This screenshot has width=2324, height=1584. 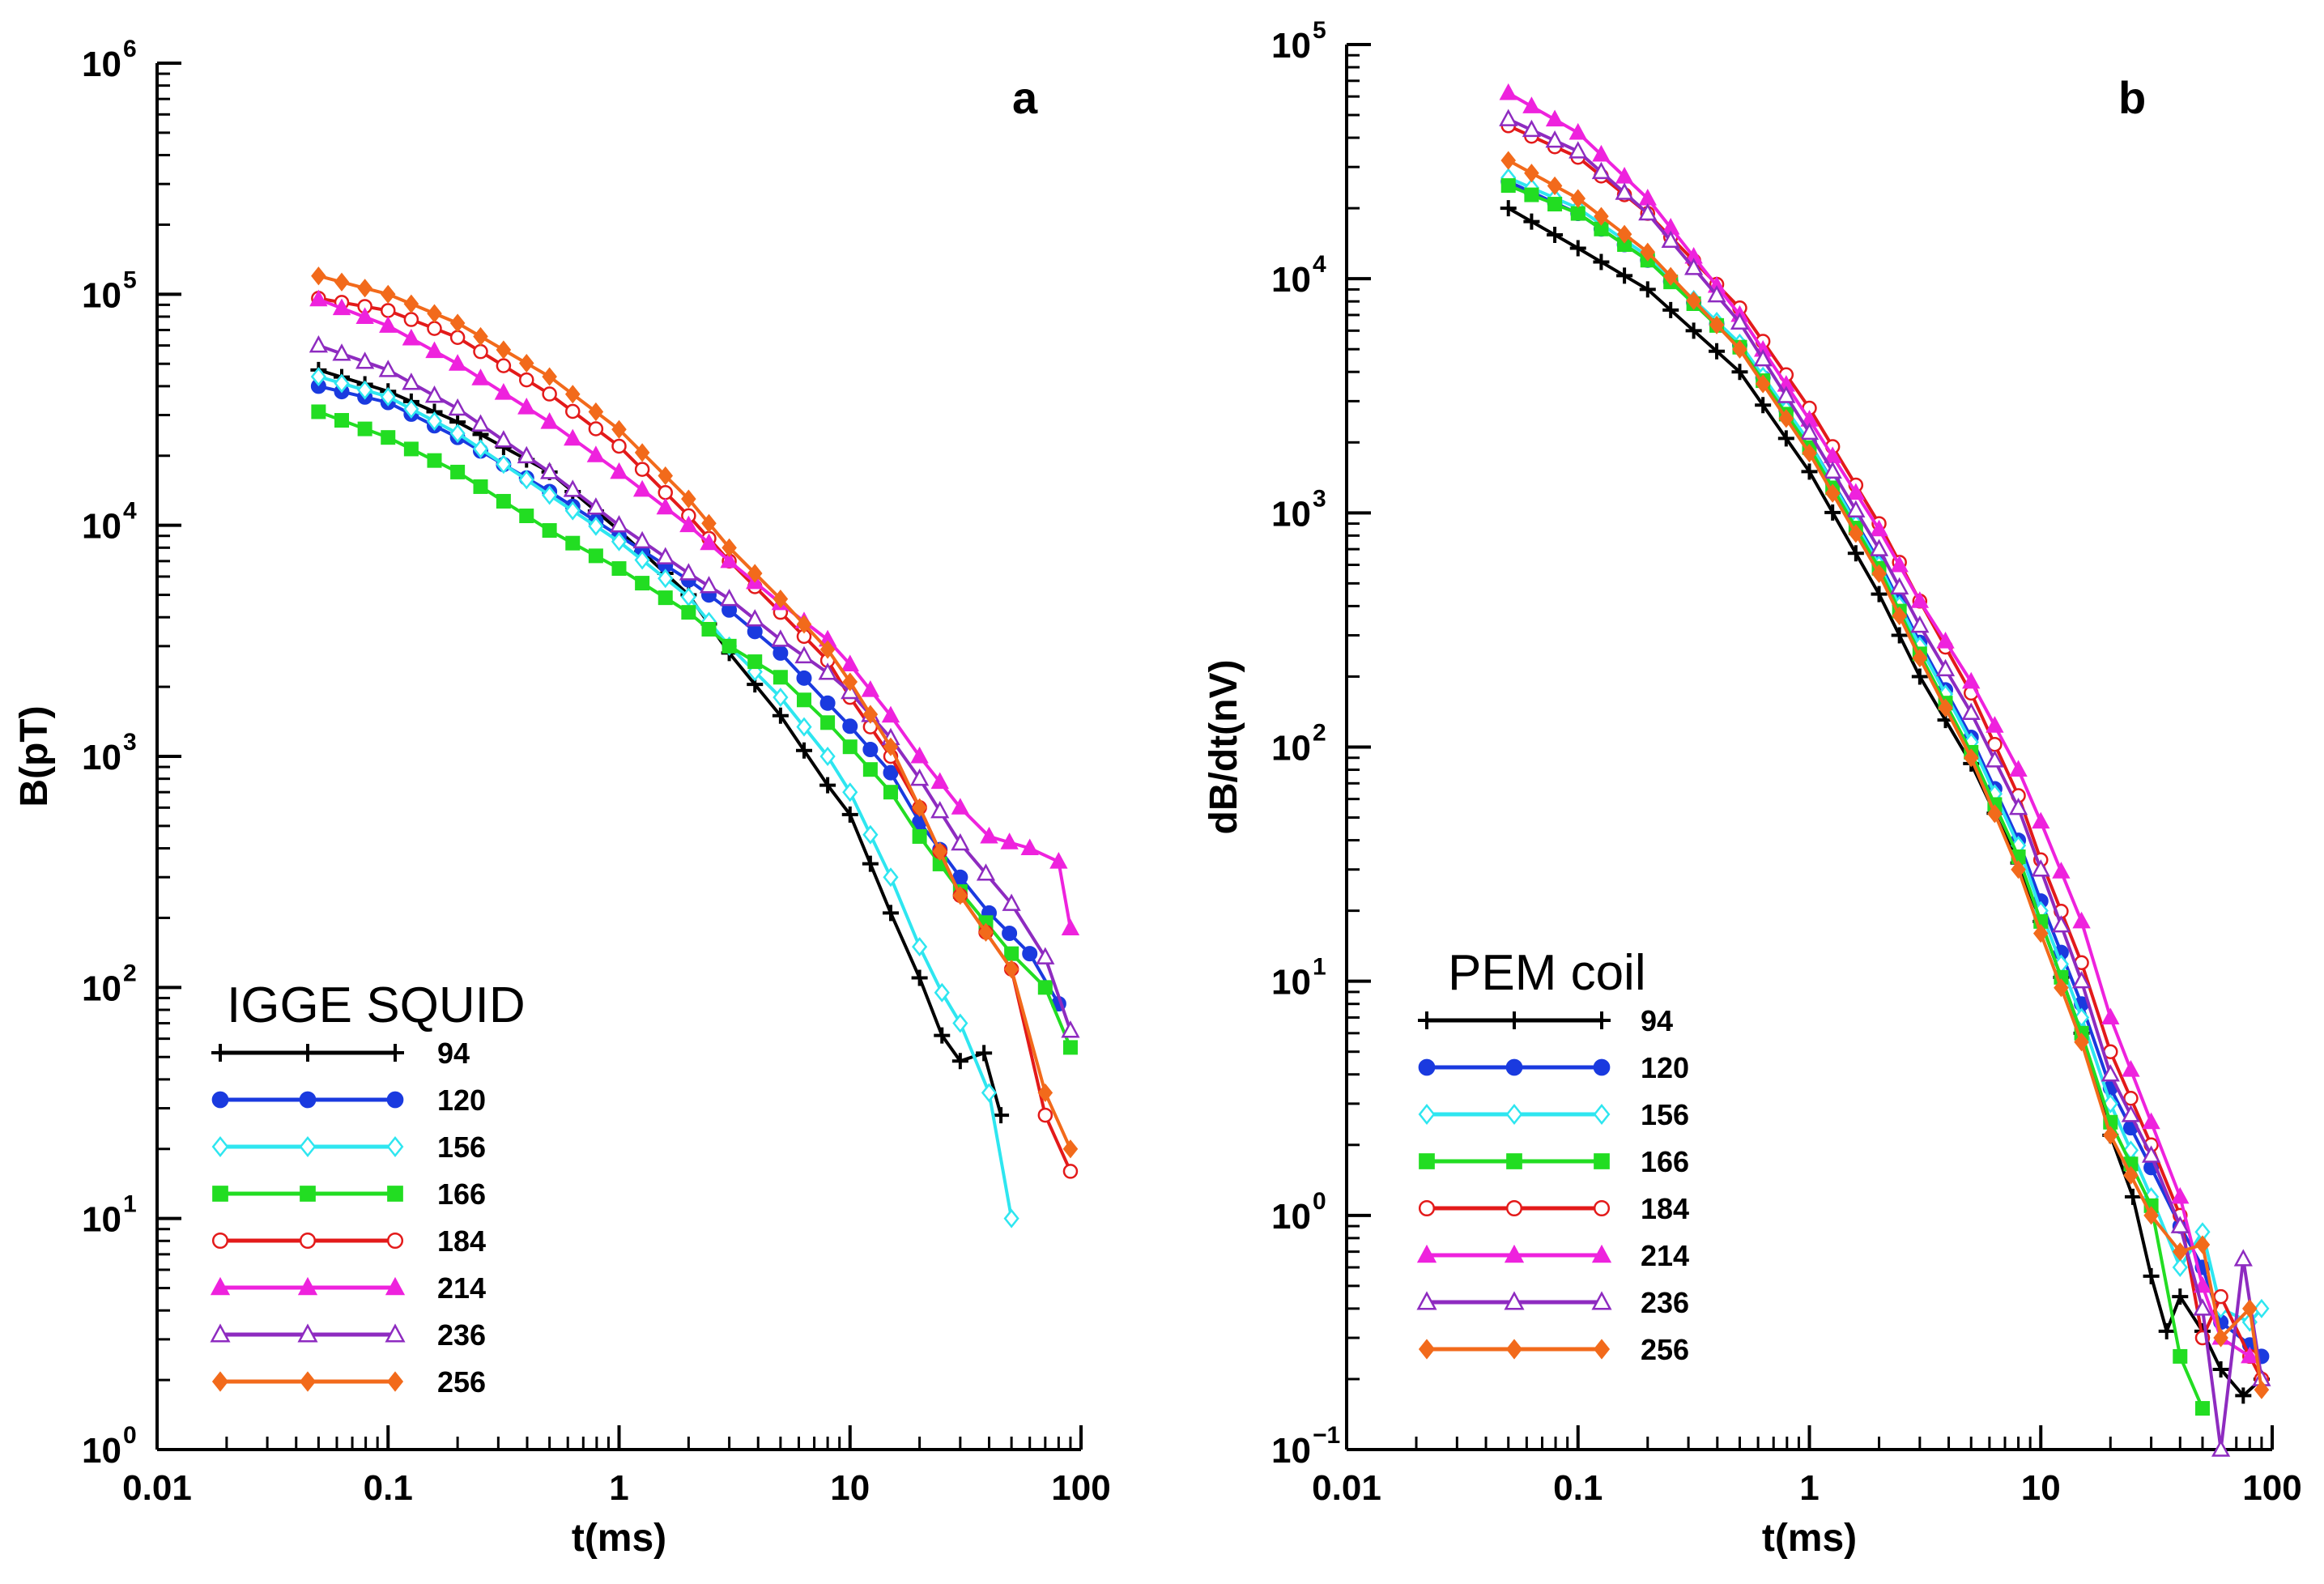 I want to click on legend-item: 166, so click(x=349, y=1194).